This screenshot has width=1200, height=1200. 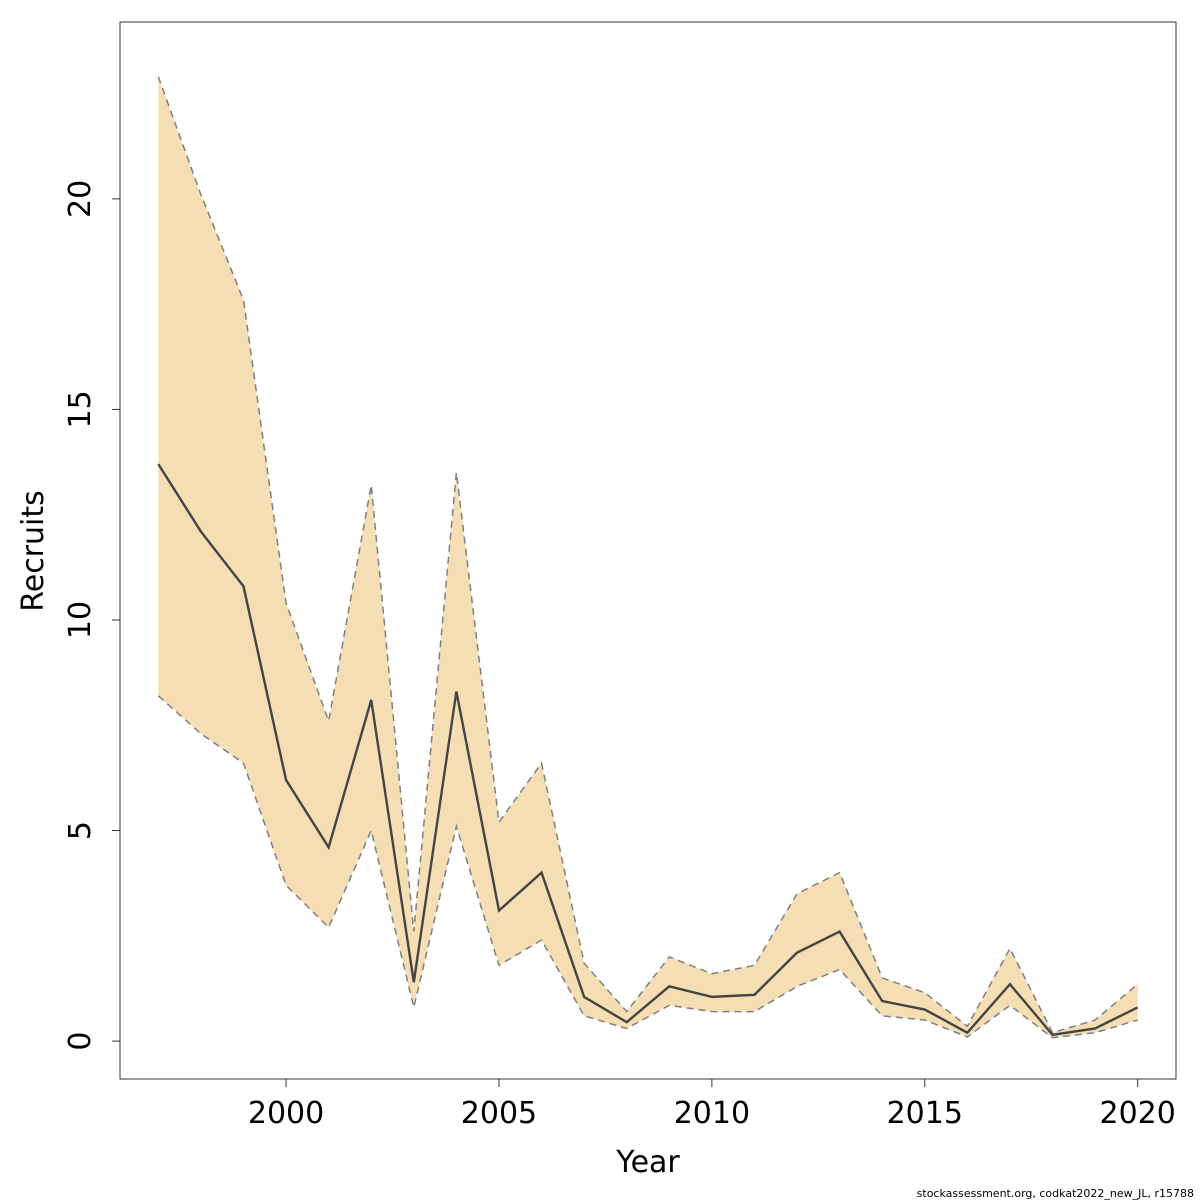 I want to click on y-tick-label: 20, so click(x=80, y=199).